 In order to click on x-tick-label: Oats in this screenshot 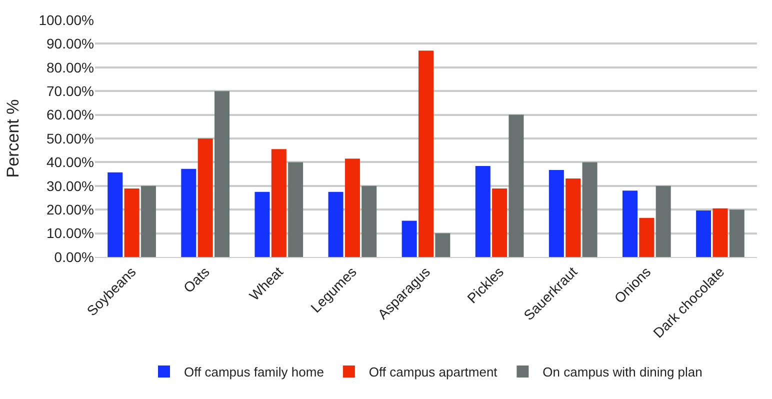, I will do `click(196, 280)`.